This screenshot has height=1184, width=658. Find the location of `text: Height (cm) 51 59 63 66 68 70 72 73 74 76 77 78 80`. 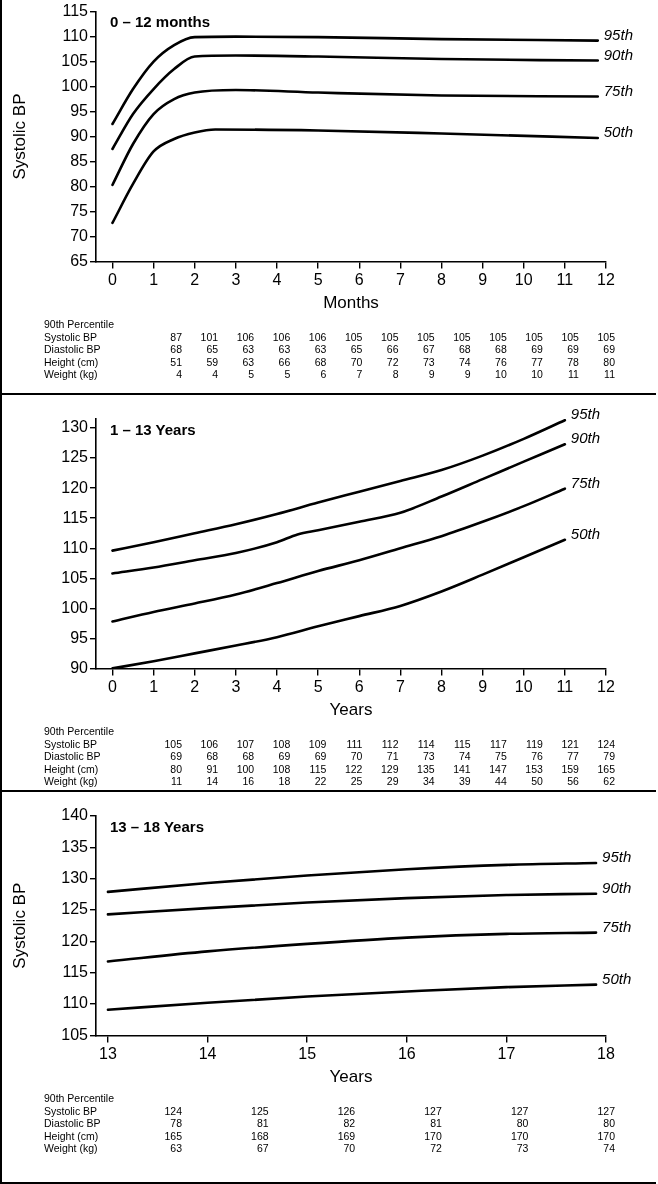

text: Height (cm) 51 59 63 66 68 70 72 73 74 76 77 78 80 is located at coordinates (329, 361).